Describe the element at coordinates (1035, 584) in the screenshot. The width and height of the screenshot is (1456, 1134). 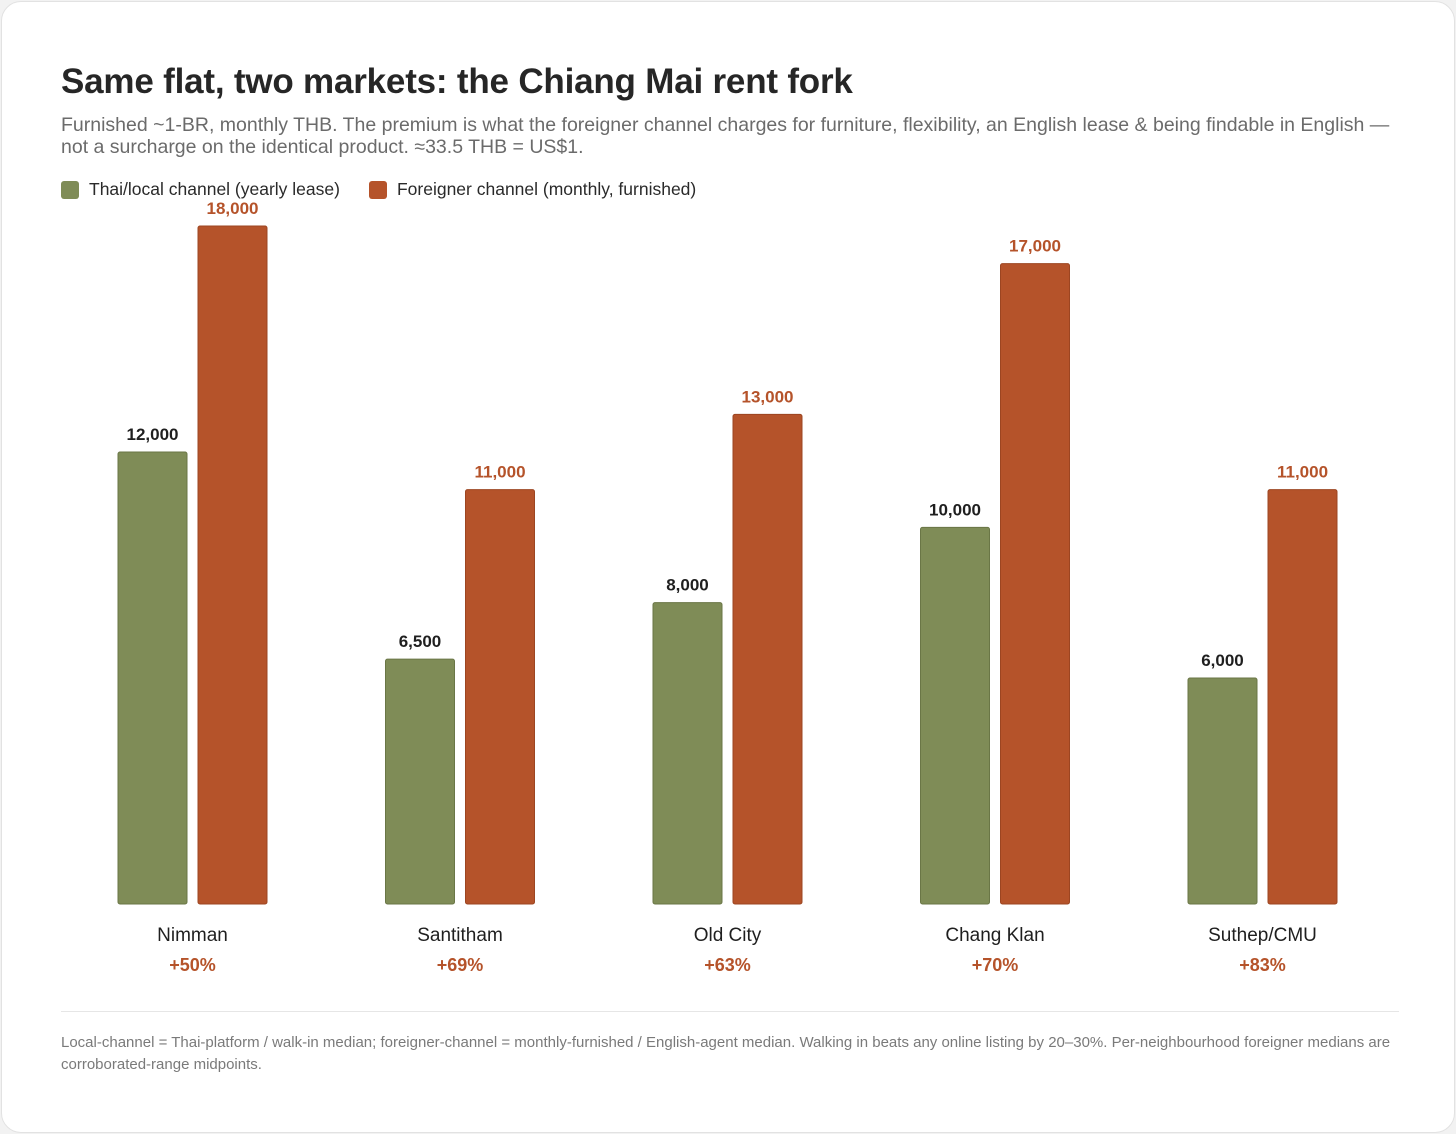
I see `bar-foreign-chang-klan` at that location.